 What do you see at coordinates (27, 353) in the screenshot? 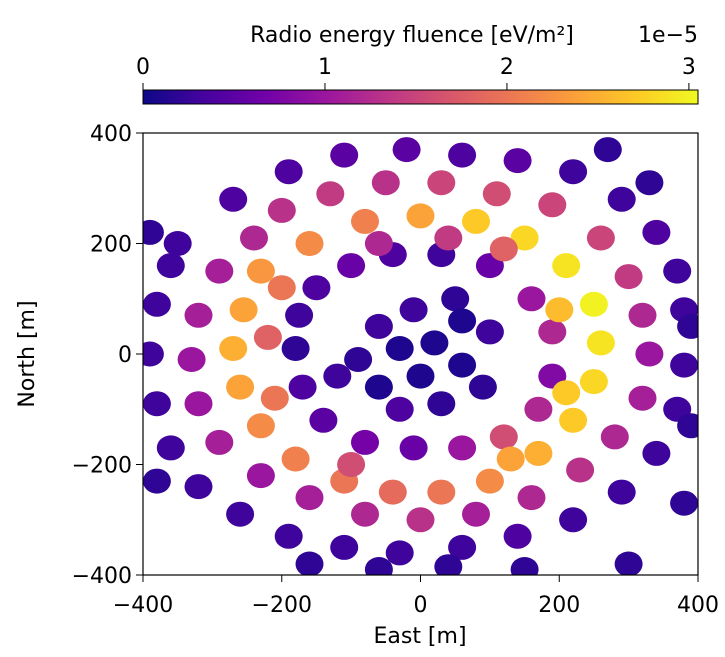
I see `y-axis-label: North [m]` at bounding box center [27, 353].